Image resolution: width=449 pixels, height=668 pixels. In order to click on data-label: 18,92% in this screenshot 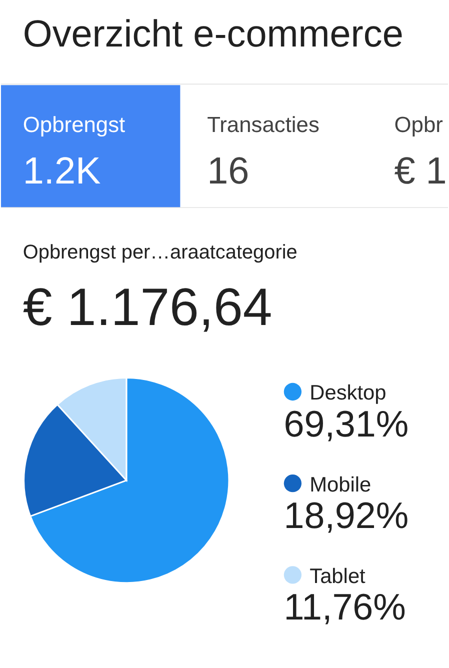, I will do `click(346, 515)`.